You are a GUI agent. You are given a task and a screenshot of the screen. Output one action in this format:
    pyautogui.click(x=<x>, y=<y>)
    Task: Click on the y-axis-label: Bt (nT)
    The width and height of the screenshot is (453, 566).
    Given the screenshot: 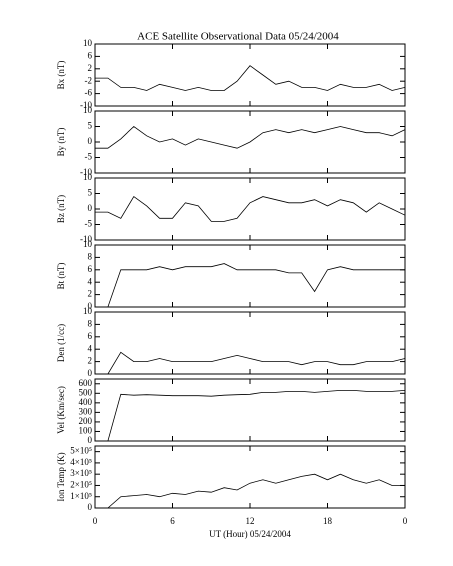 What is the action you would take?
    pyautogui.click(x=61, y=276)
    